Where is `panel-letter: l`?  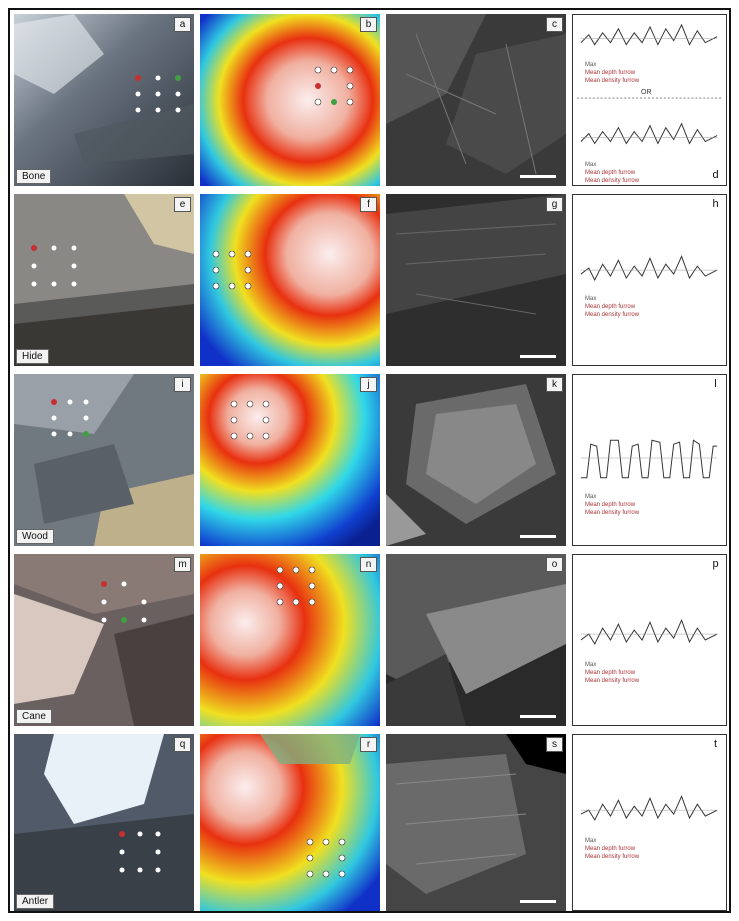 panel-letter: l is located at coordinates (715, 384).